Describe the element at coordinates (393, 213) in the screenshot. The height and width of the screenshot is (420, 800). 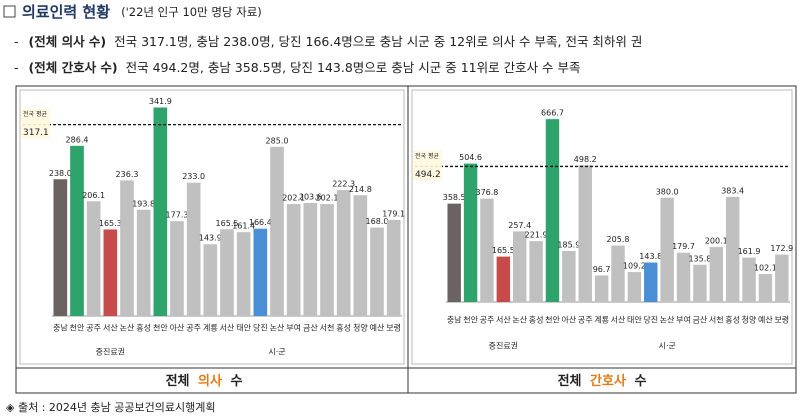
I see `value-label: 179.1` at that location.